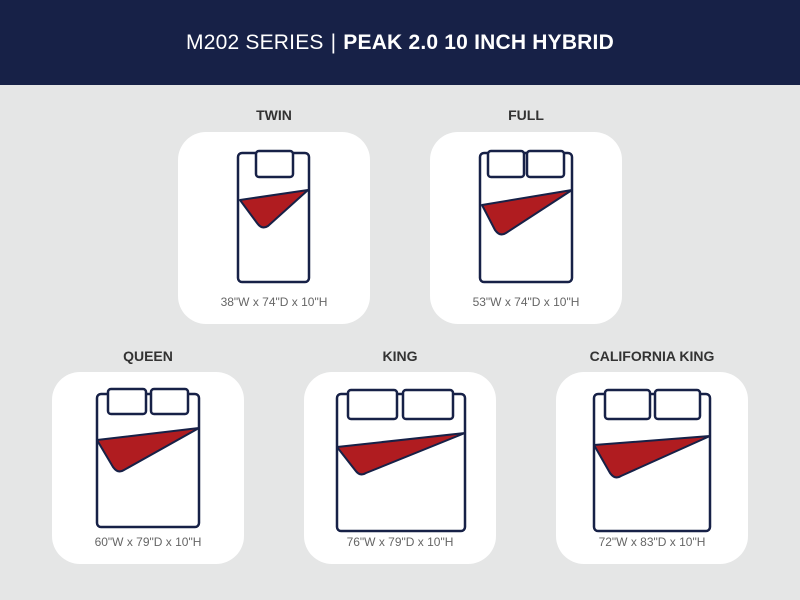 The height and width of the screenshot is (600, 800). Describe the element at coordinates (274, 302) in the screenshot. I see `dimensions-twin: 38"W x 74"D x 10"H` at that location.